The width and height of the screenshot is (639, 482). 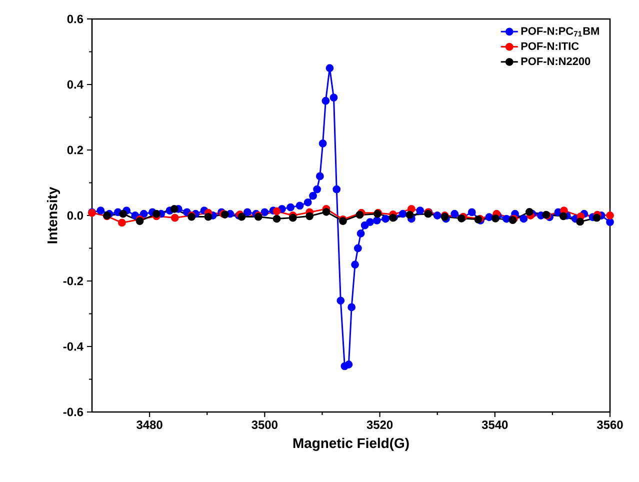 What do you see at coordinates (550, 46) in the screenshot?
I see `legend-label: POF-N:ITIC` at bounding box center [550, 46].